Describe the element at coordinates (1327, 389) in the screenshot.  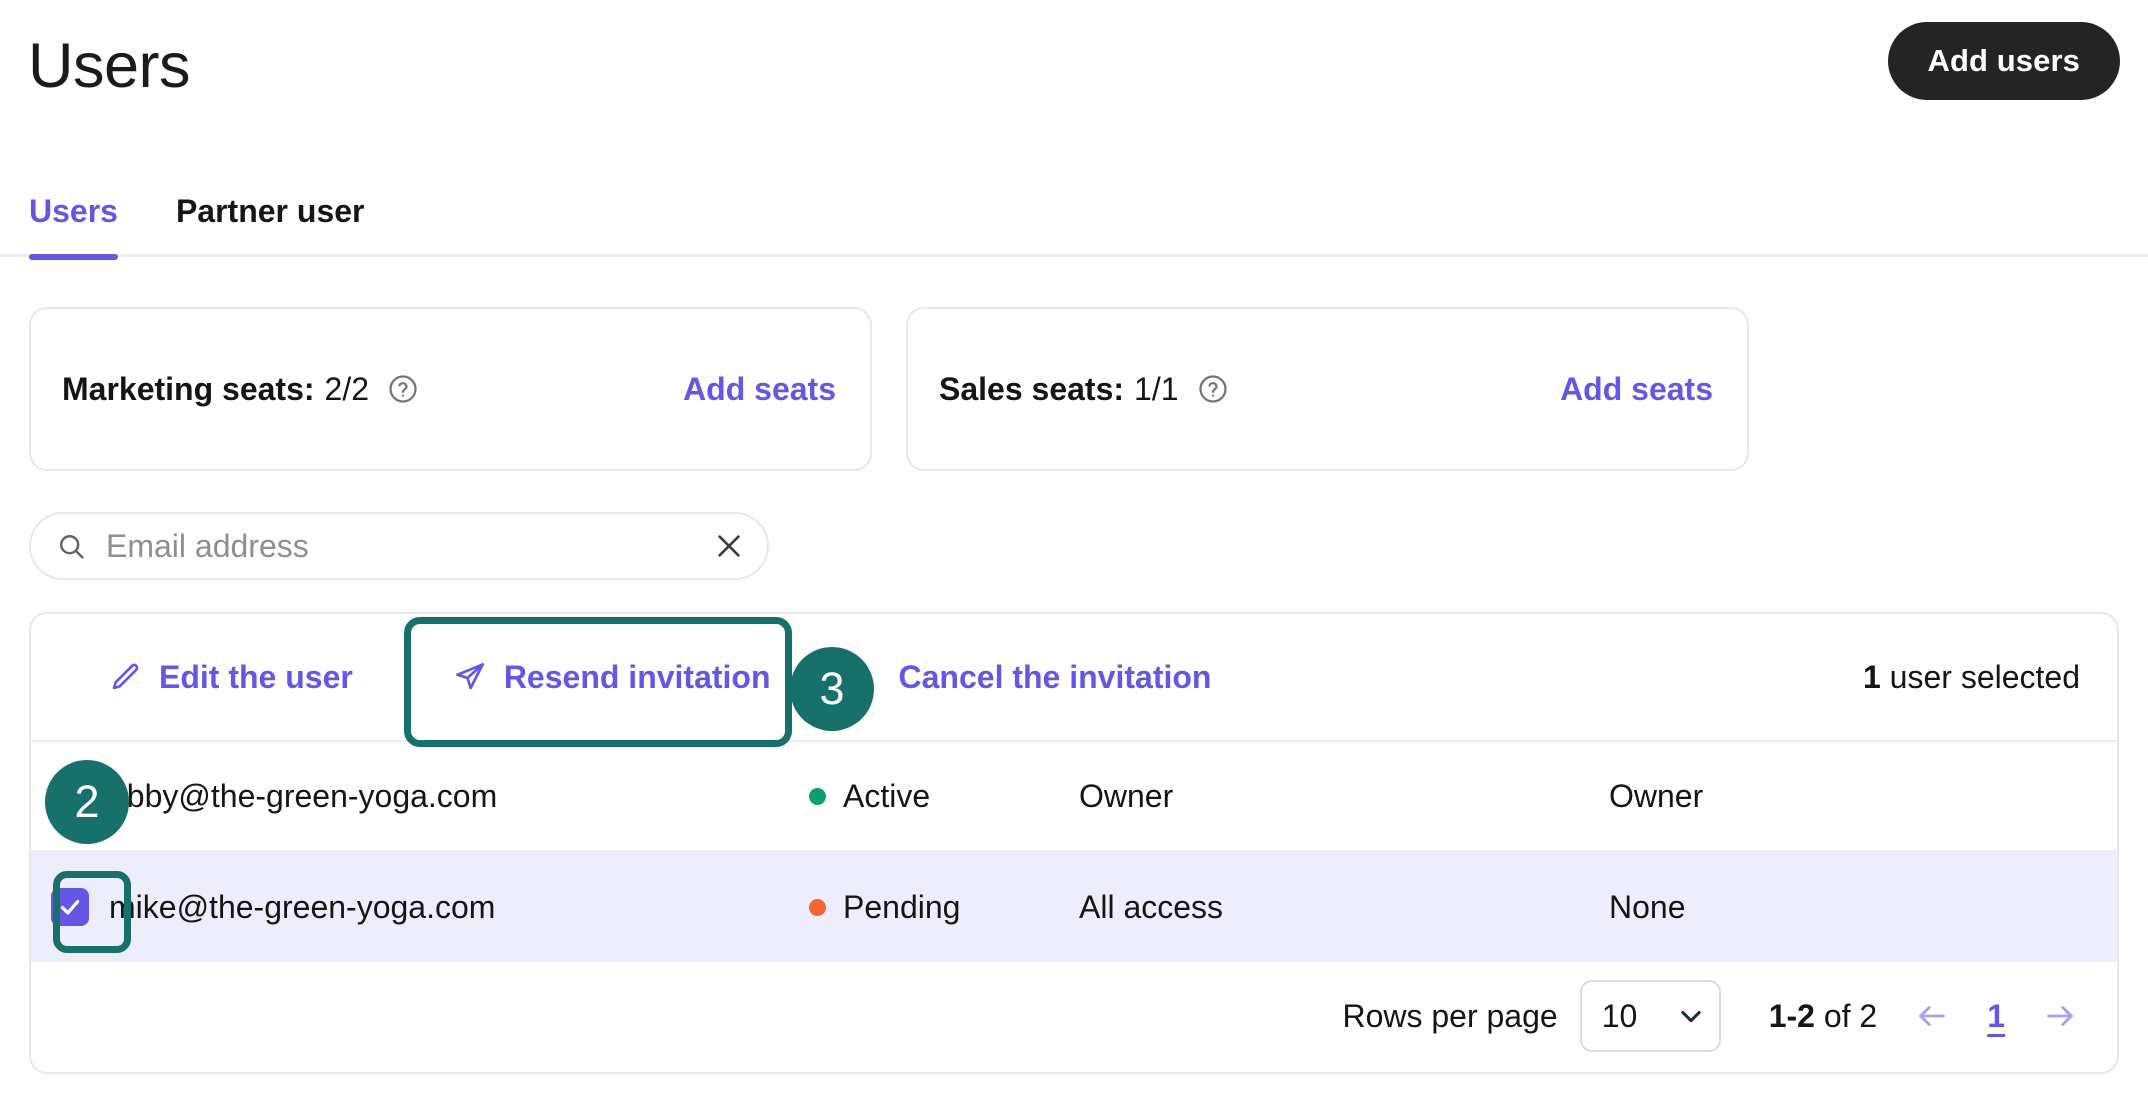
I see `sales-seats-card: Sales seats: 1/1 Add seats` at that location.